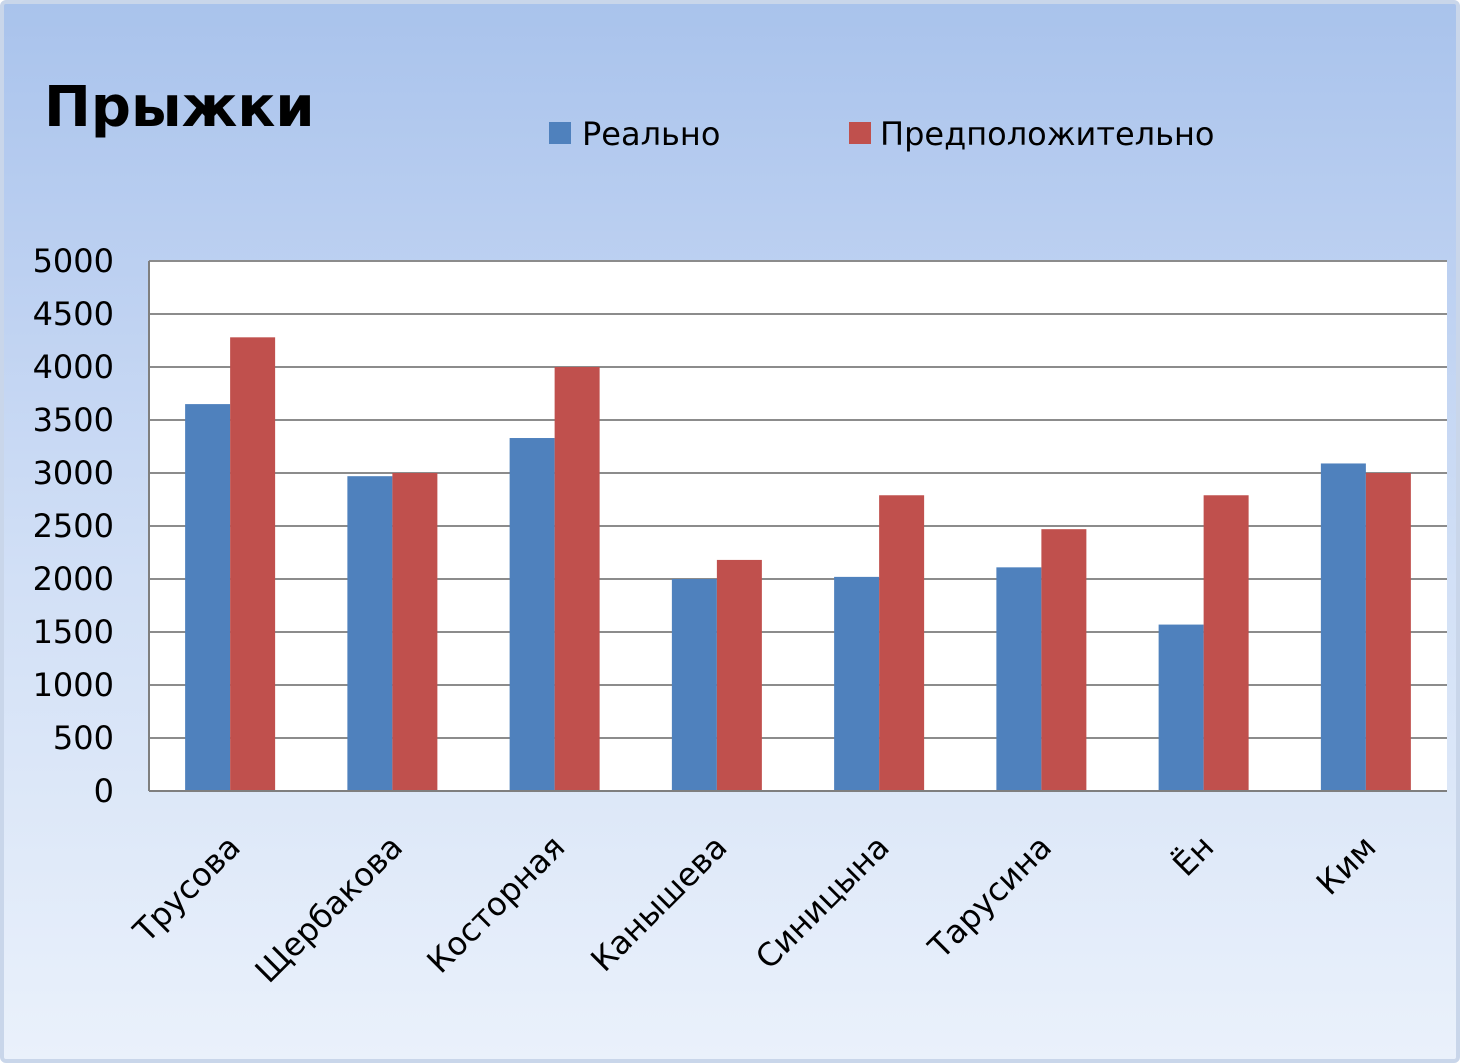 This screenshot has width=1460, height=1063. I want to click on y-tick-label: 5000, so click(73, 261).